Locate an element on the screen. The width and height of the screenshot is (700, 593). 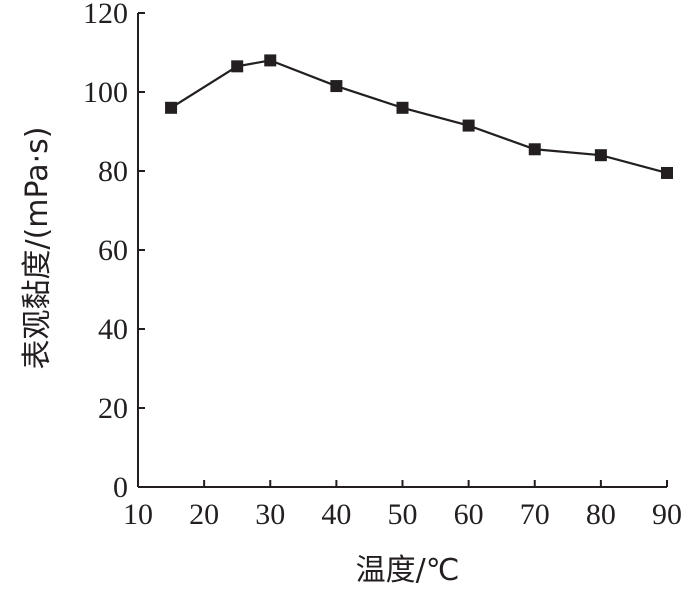
y-tick-label: 40 is located at coordinates (113, 329).